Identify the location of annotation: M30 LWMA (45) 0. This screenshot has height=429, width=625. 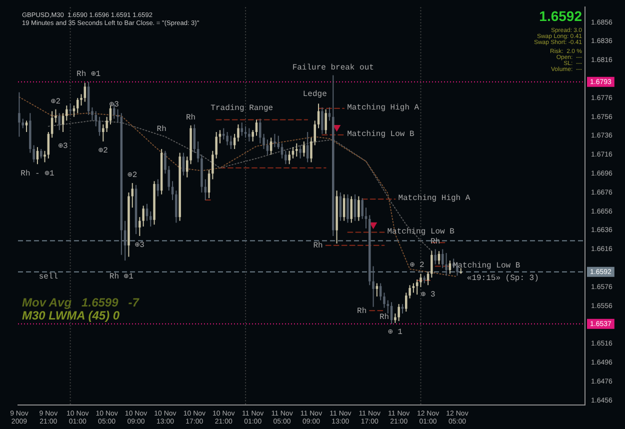
(71, 315).